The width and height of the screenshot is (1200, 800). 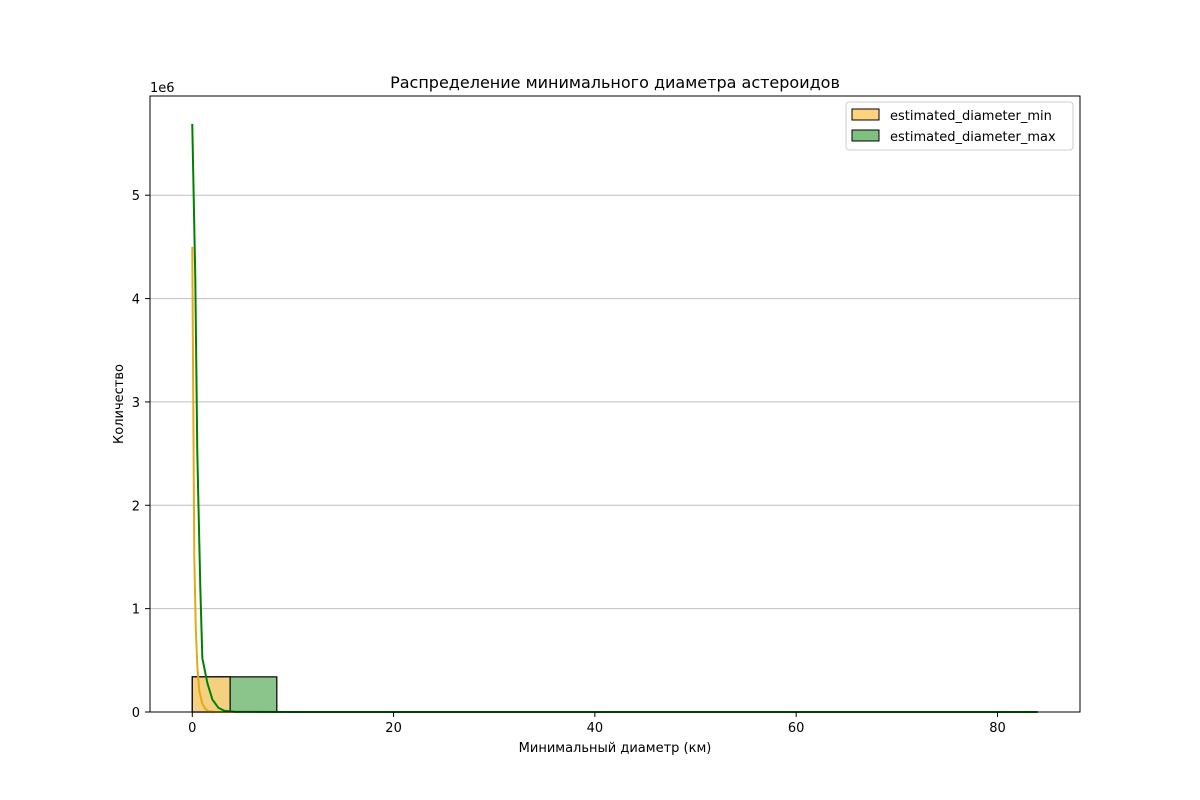 I want to click on y-tick-label: 3, so click(x=136, y=403).